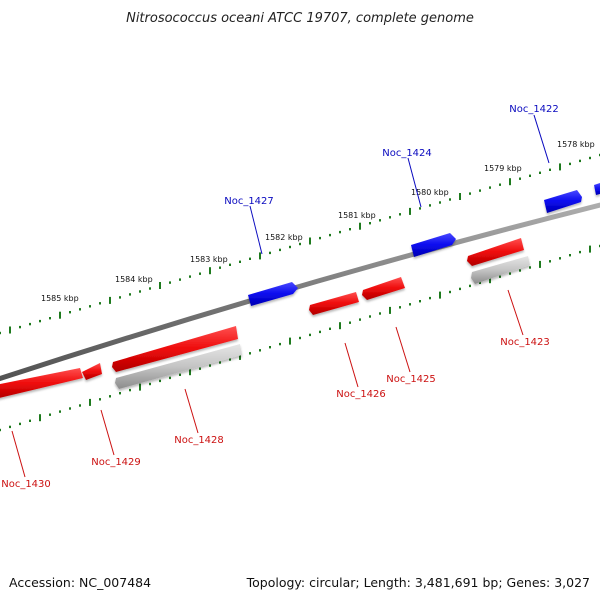 The height and width of the screenshot is (600, 600). Describe the element at coordinates (249, 201) in the screenshot. I see `gene-label-noc-1427: Noc_1427` at that location.